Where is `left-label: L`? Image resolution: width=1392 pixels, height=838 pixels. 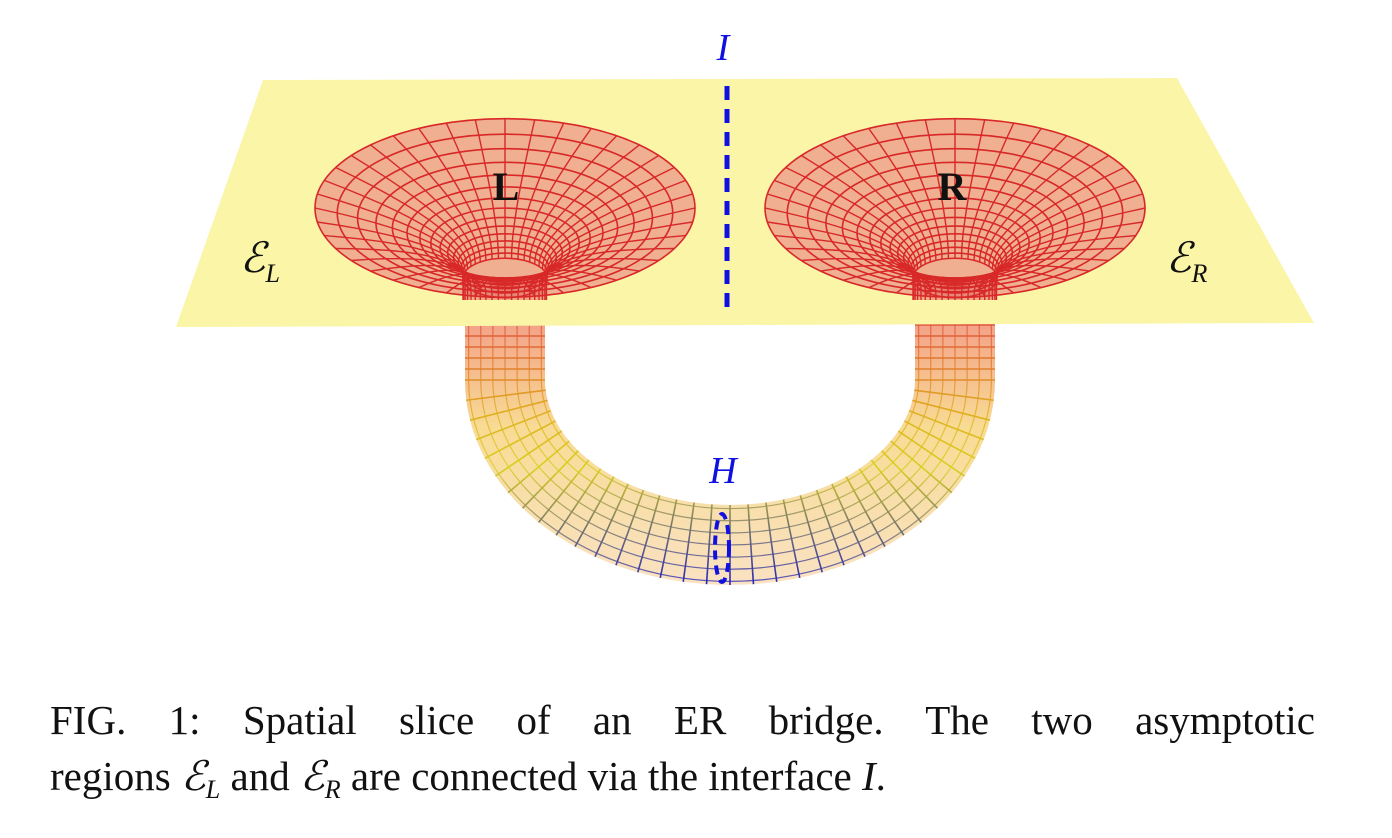
left-label: L is located at coordinates (506, 186).